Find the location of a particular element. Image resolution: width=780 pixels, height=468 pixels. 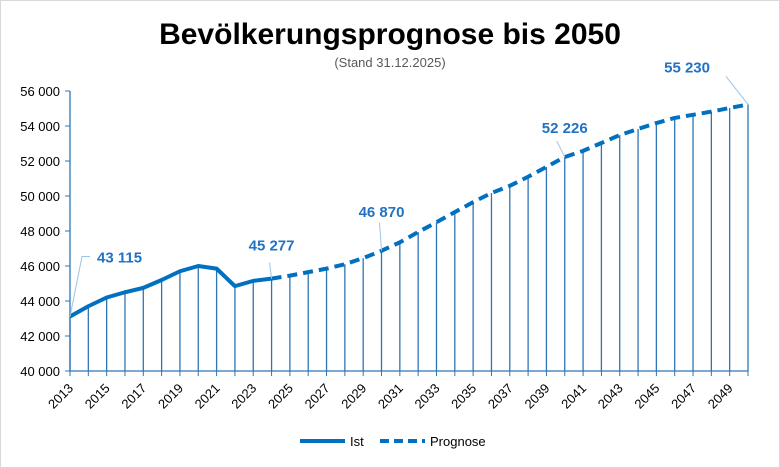

data-label: 52 226 is located at coordinates (565, 128).